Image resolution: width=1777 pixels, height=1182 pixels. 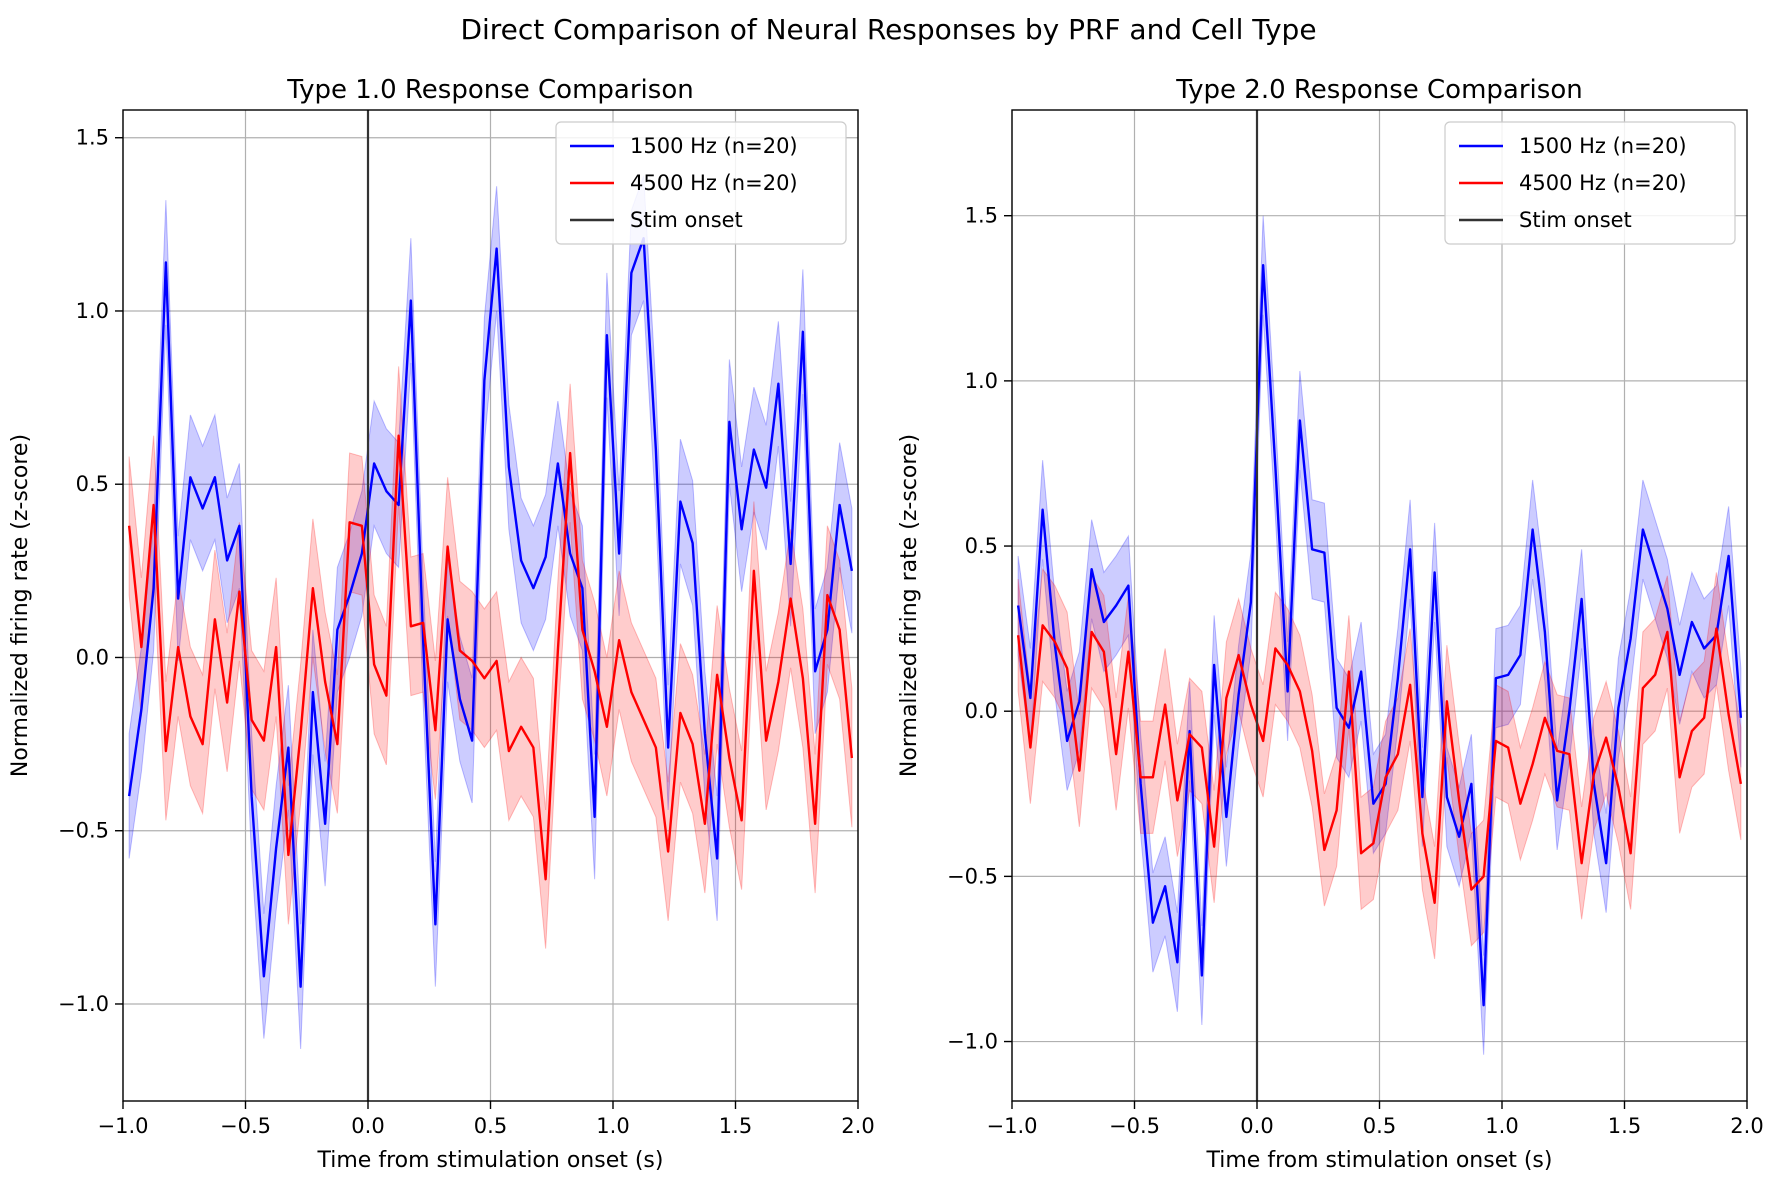 I want to click on series-2-error-band, so click(x=1379, y=763).